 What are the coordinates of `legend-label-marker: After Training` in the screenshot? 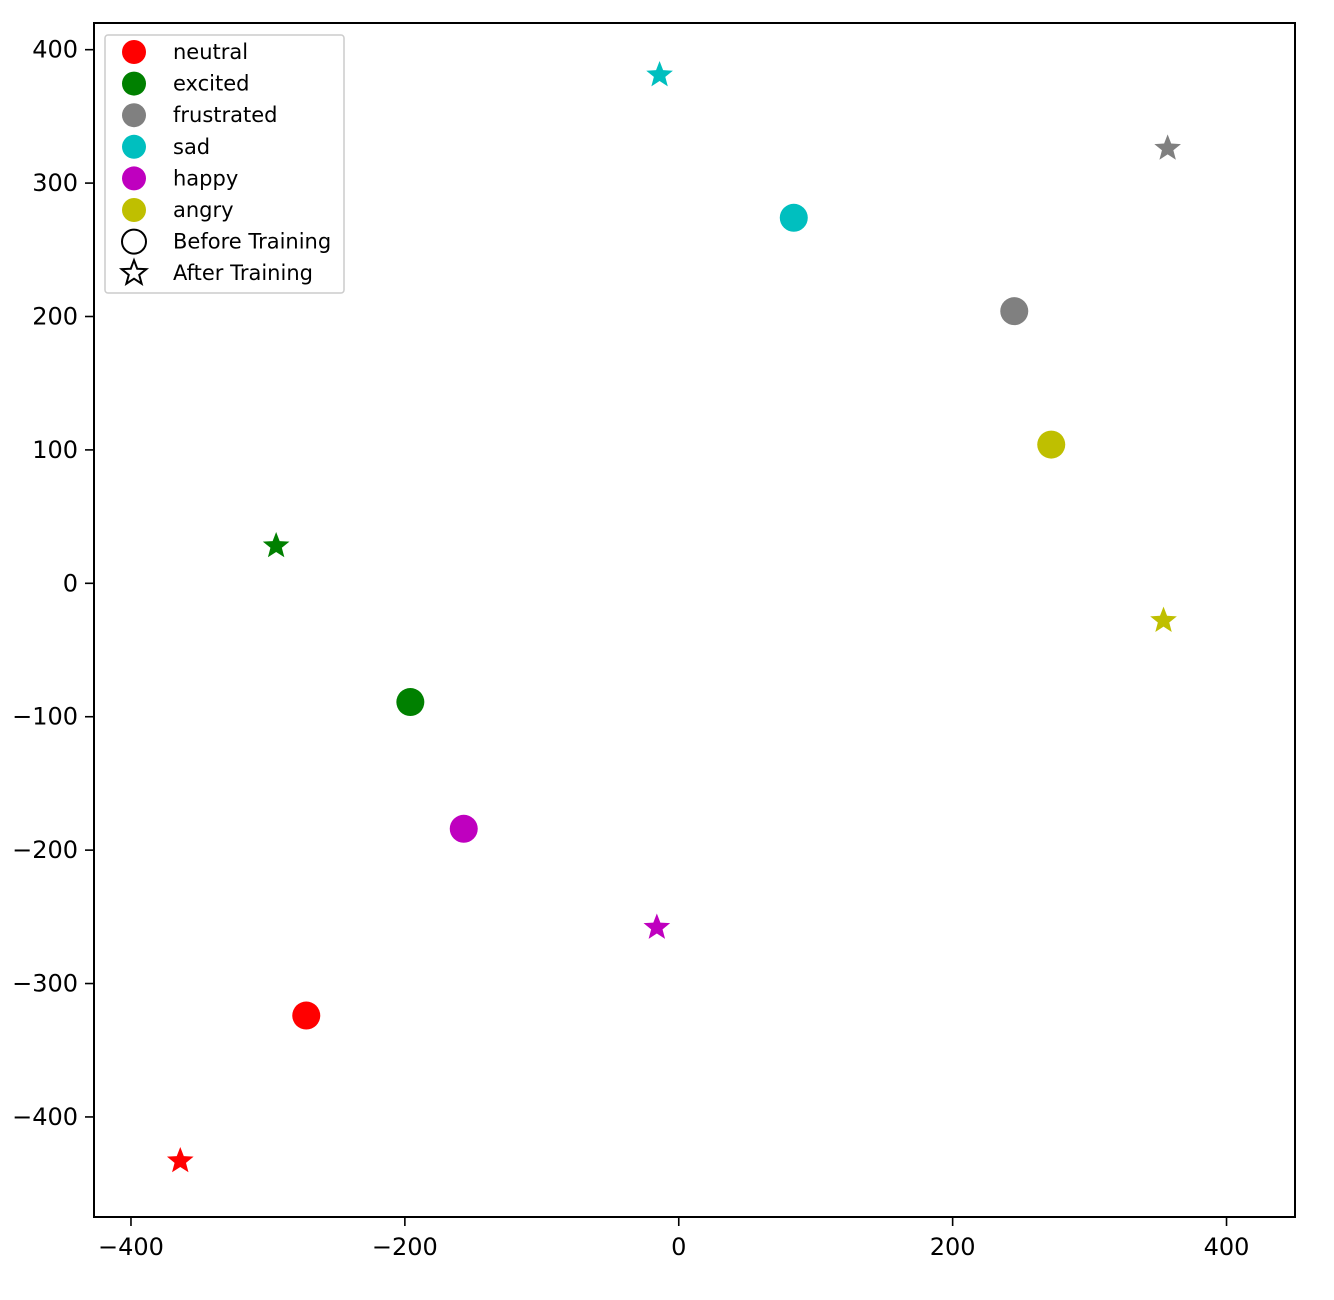 It's located at (243, 273).